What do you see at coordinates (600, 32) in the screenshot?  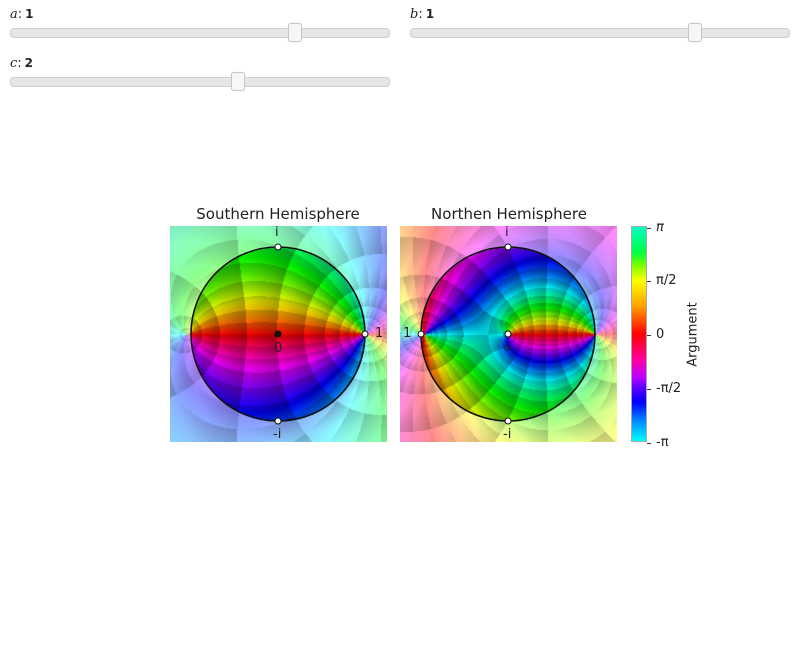 I see `slider-b-track` at bounding box center [600, 32].